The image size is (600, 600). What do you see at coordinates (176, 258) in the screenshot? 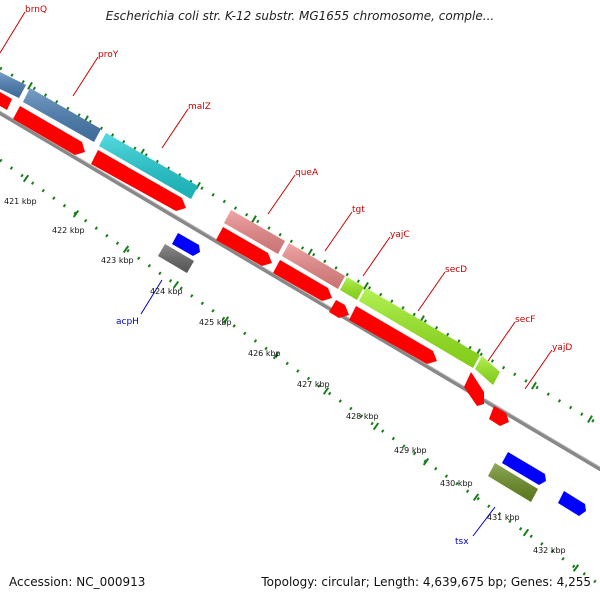
I see `gene-bar-acpH` at bounding box center [176, 258].